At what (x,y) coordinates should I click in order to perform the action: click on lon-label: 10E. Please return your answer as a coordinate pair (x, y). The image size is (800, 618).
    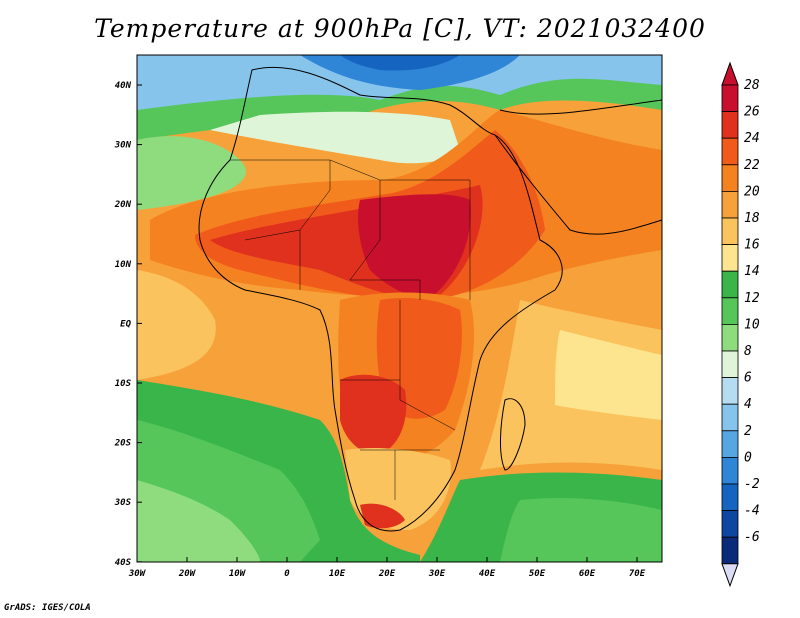
    Looking at the image, I should click on (337, 574).